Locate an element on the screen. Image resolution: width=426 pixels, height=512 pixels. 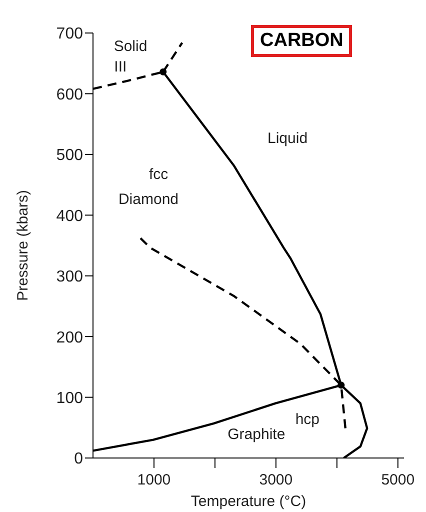
y-tick-label: 200 is located at coordinates (70, 337).